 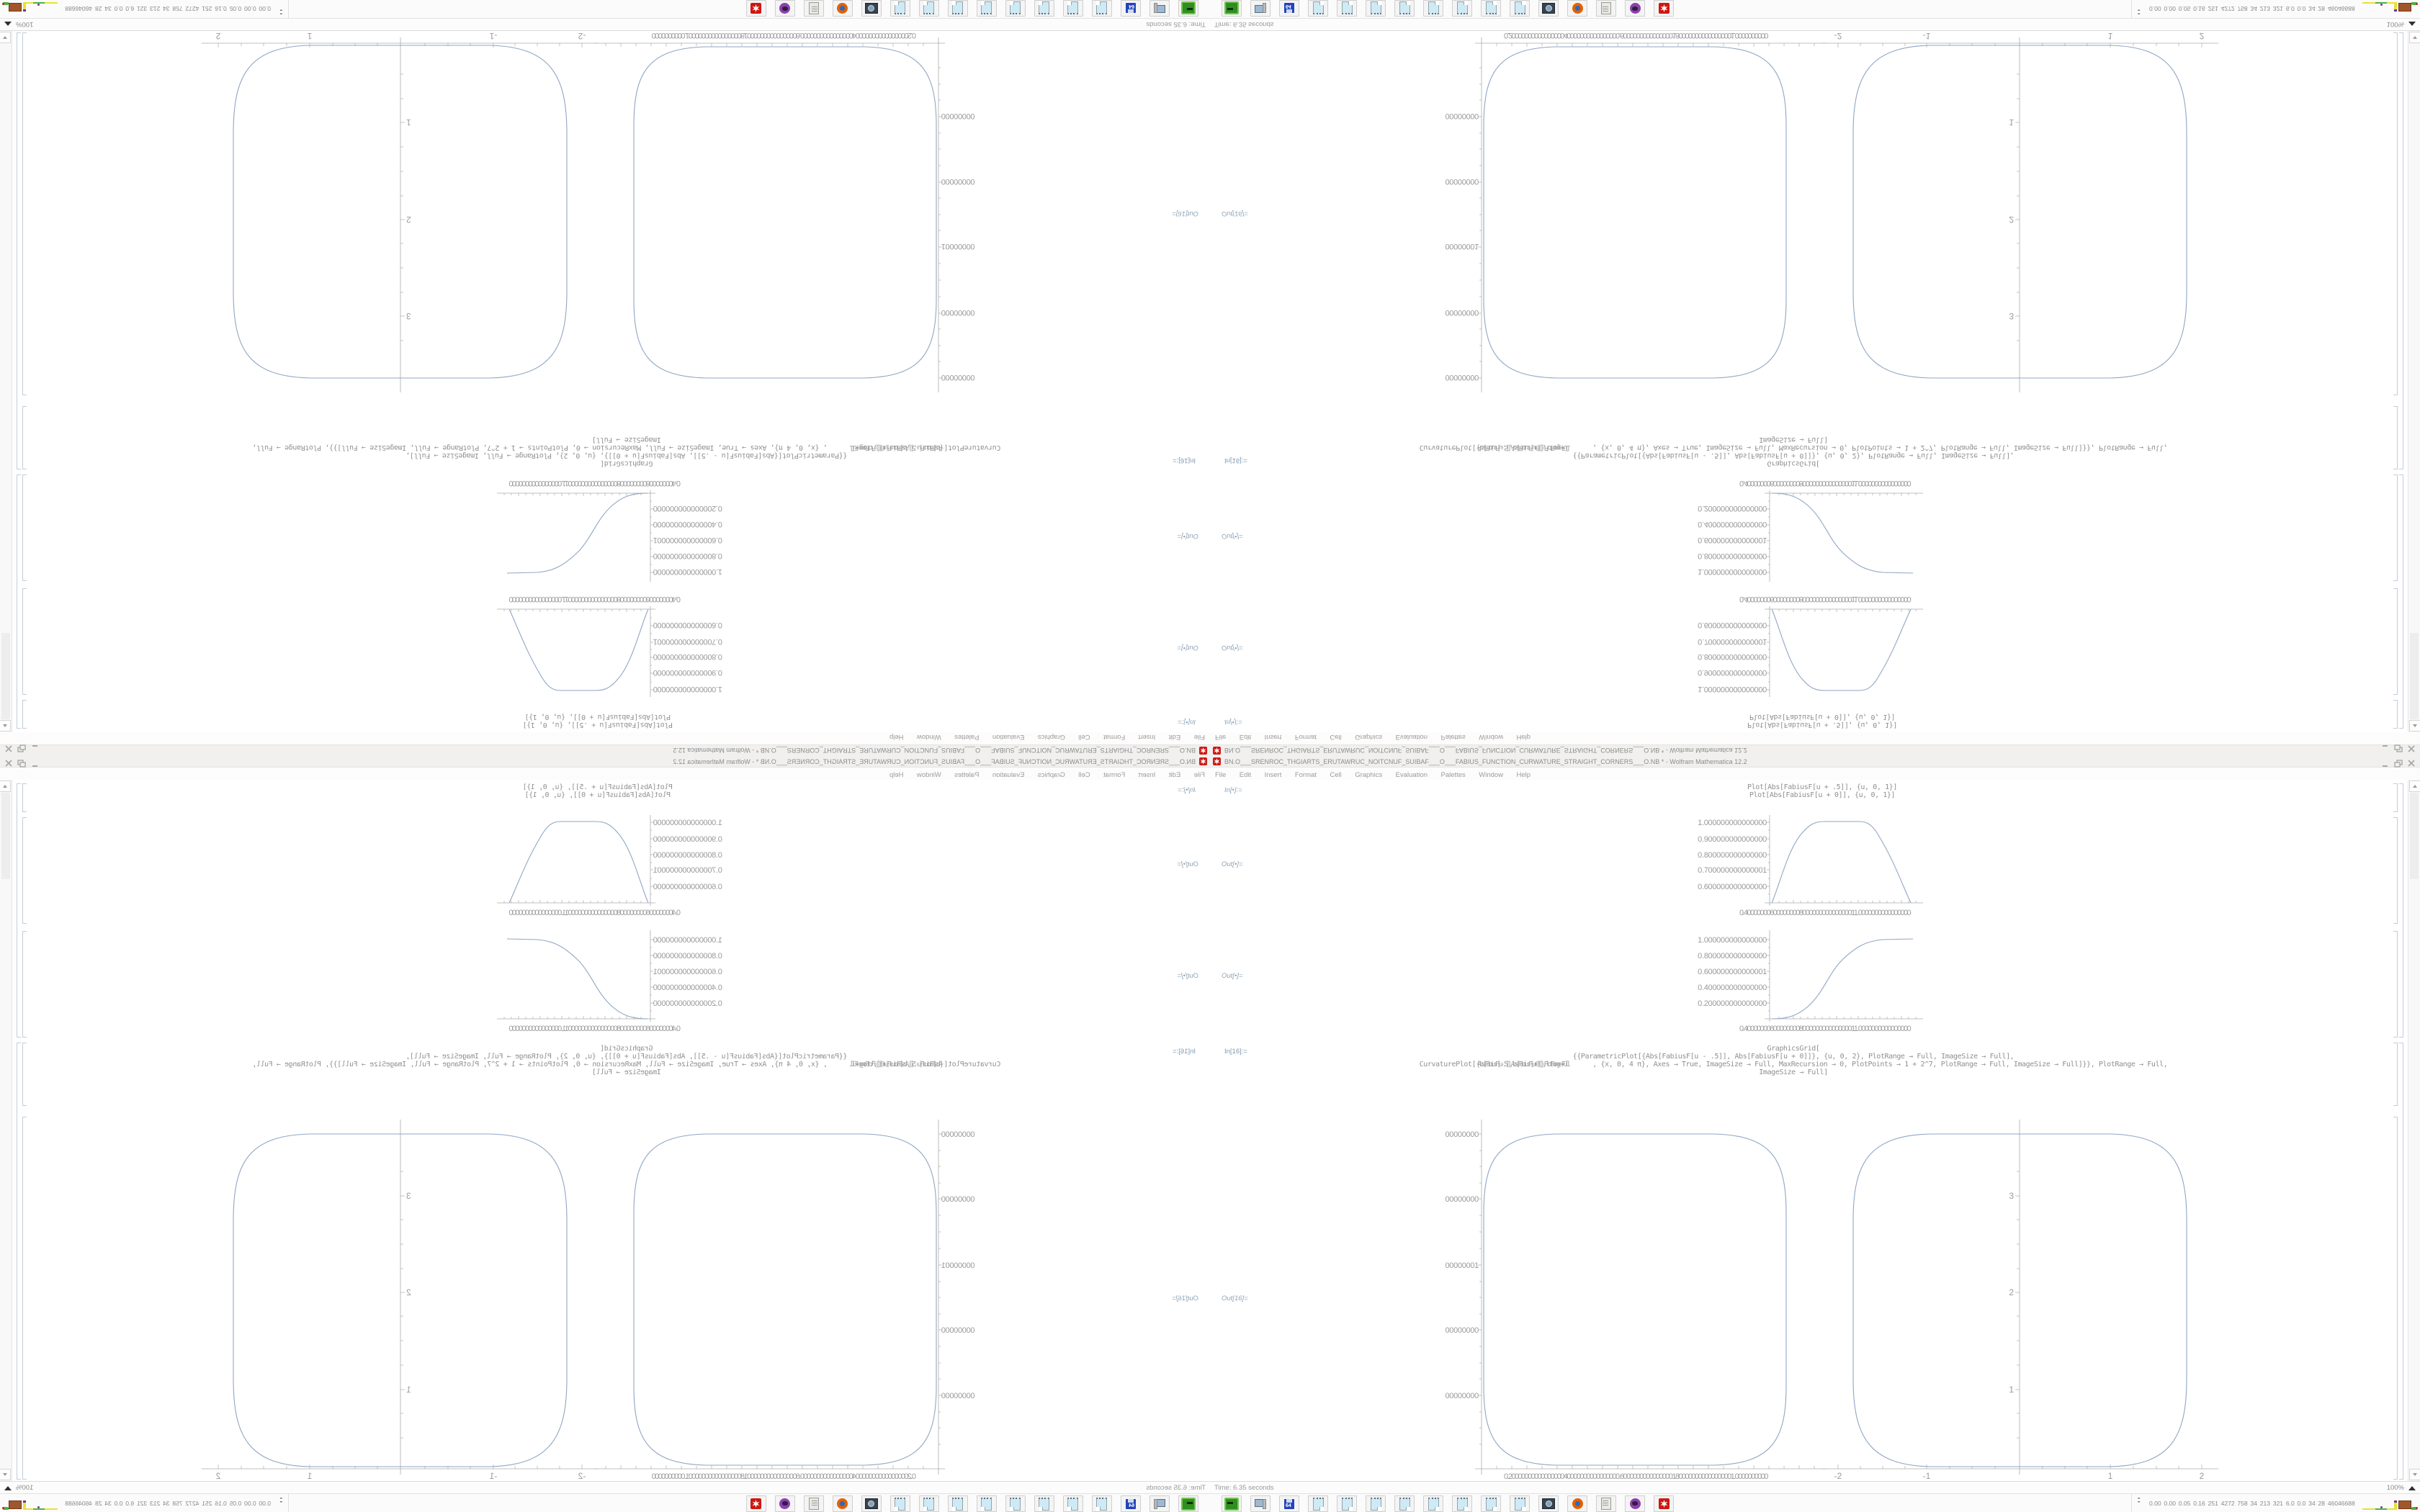 I want to click on menu-insert: Insert, so click(x=1273, y=775).